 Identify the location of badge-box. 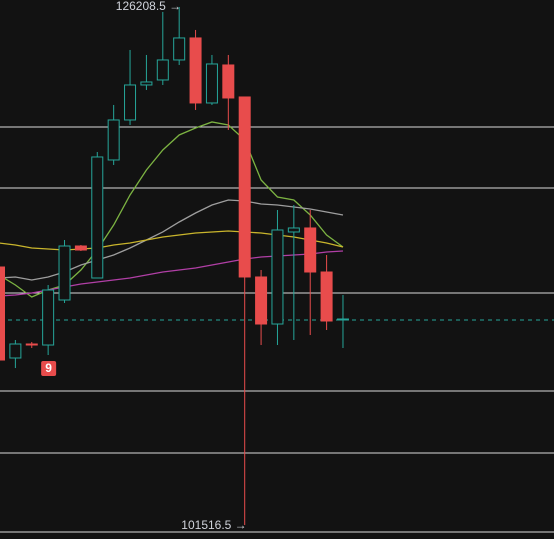
(49, 368).